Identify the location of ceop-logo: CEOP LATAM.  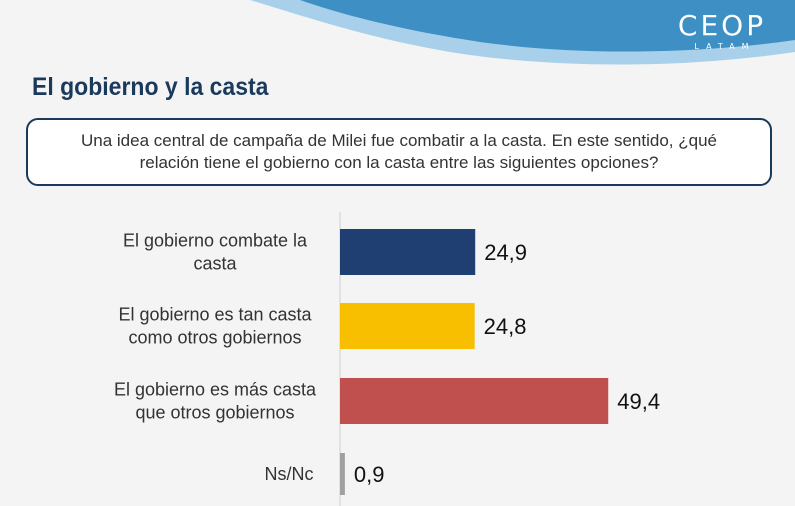
(722, 31).